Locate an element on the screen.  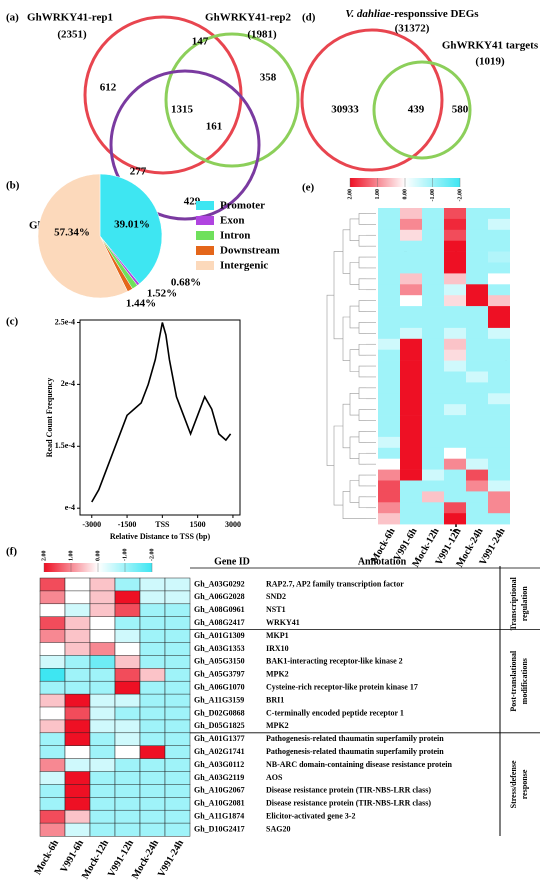
x-tick-label: -3000 is located at coordinates (91, 524).